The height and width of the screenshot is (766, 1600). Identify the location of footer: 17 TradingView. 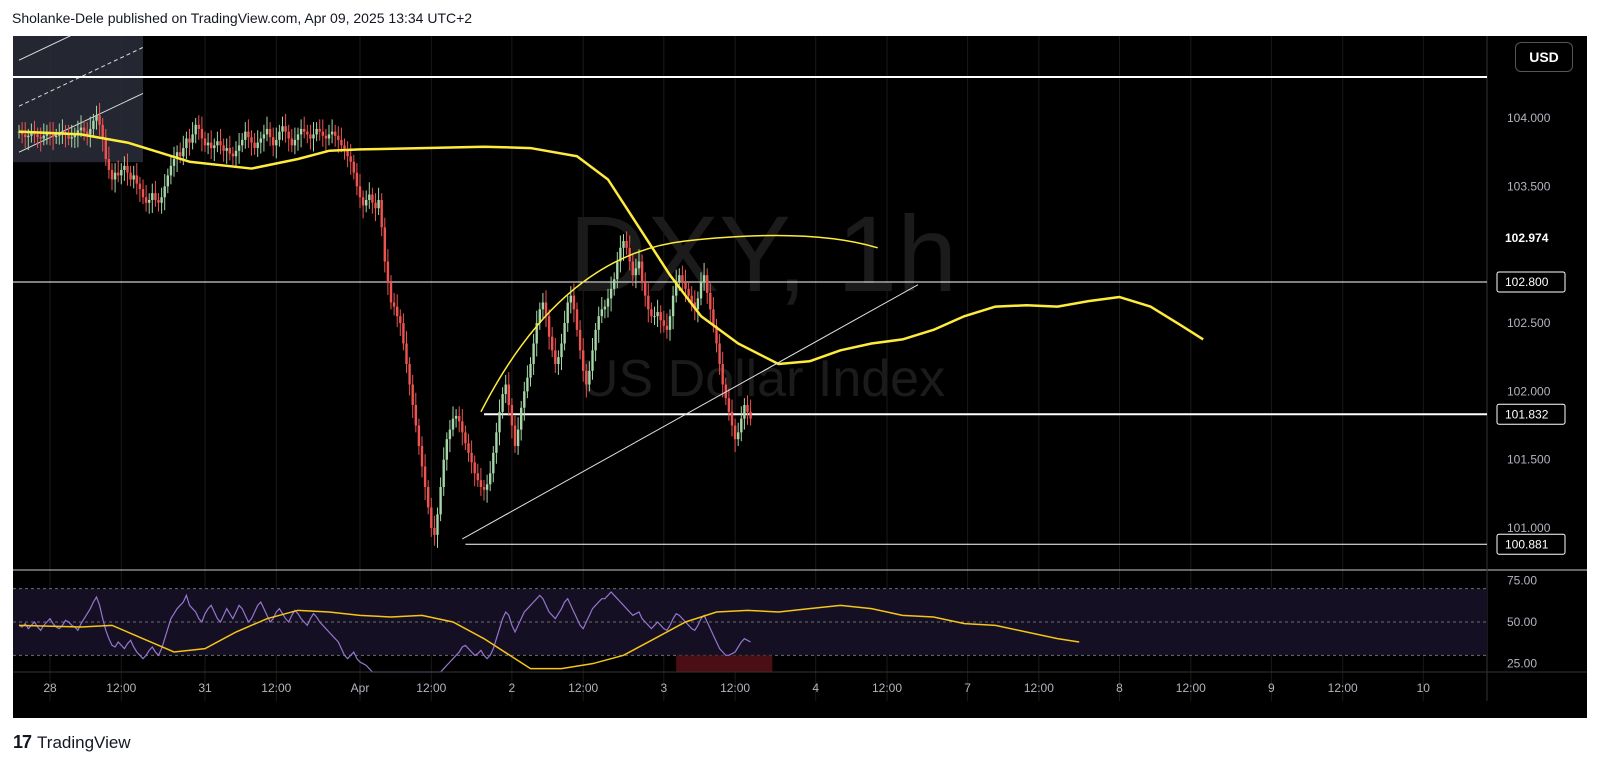
(72, 742).